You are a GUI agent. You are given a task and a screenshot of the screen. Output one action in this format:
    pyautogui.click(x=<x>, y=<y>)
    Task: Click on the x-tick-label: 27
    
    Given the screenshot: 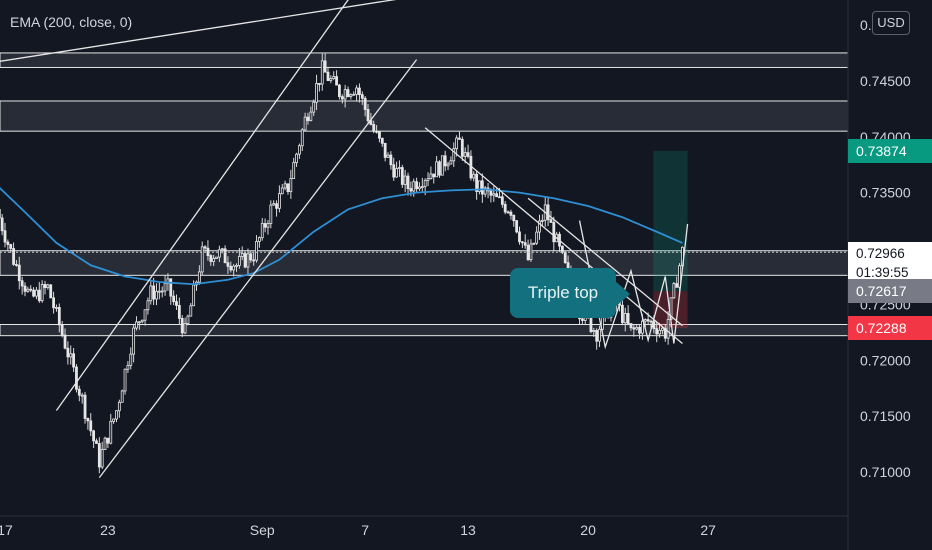 What is the action you would take?
    pyautogui.click(x=708, y=530)
    